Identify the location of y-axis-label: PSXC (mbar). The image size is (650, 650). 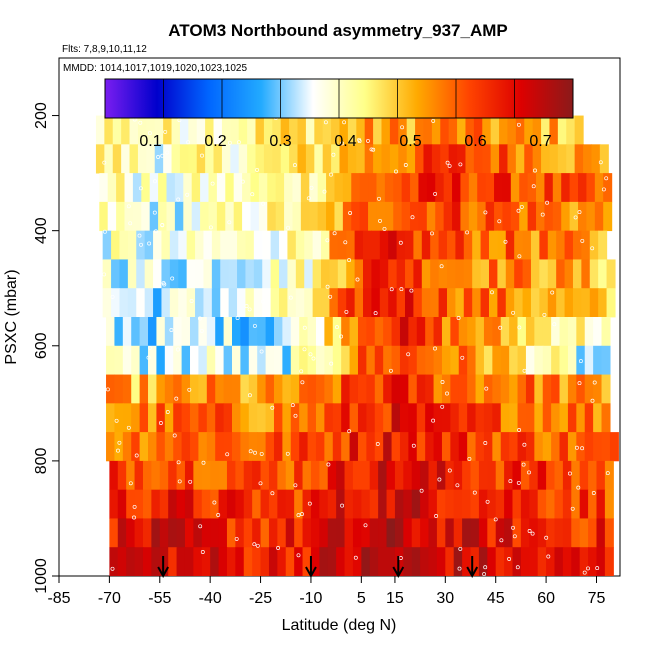
(11, 316).